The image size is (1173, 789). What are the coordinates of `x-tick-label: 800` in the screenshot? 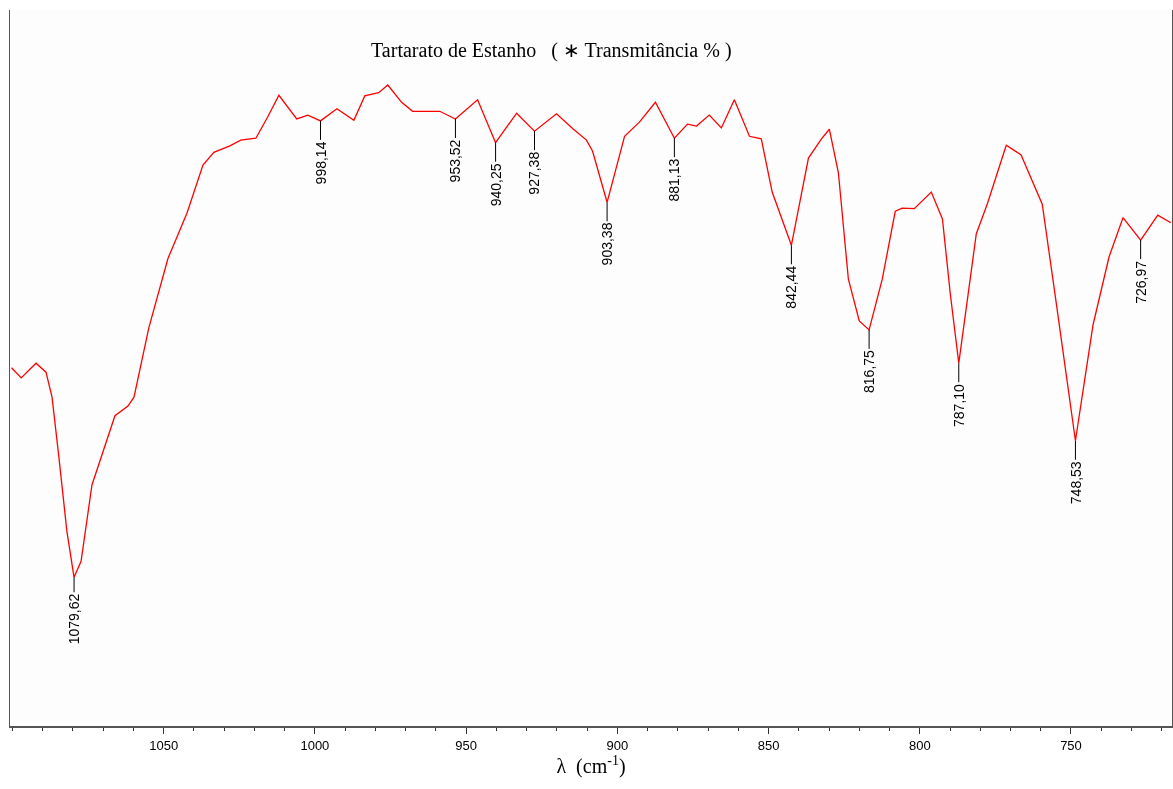 It's located at (919, 745).